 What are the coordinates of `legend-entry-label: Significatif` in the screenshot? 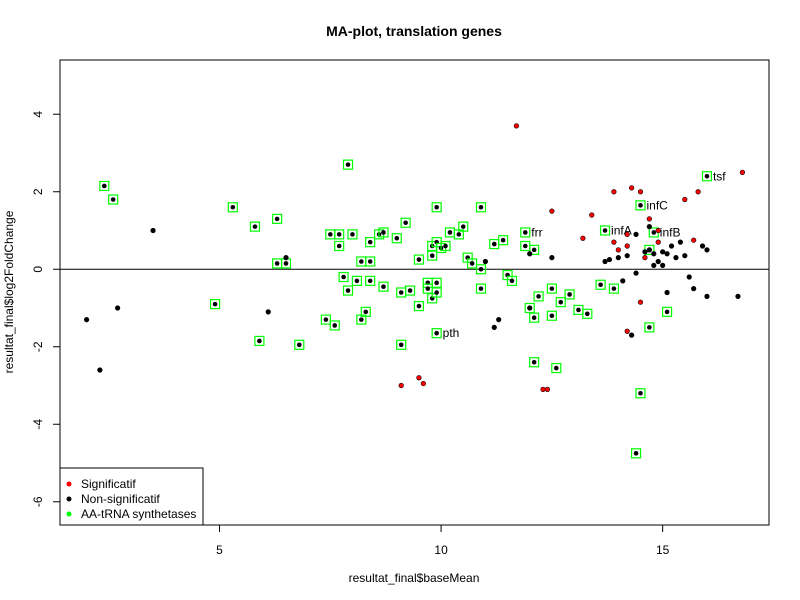 It's located at (108, 484).